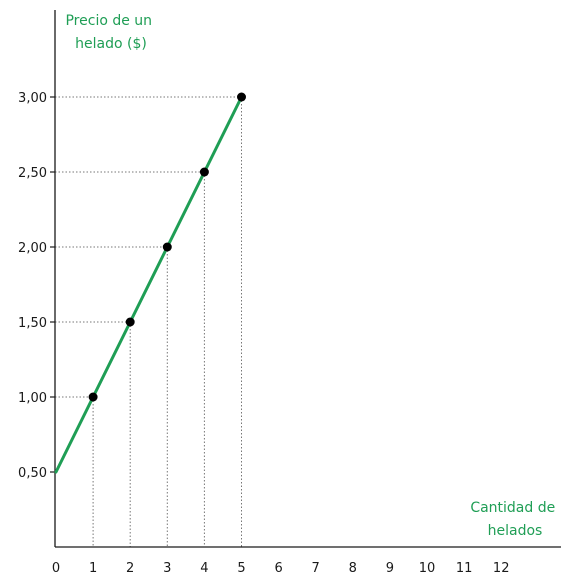 The width and height of the screenshot is (561, 578). I want to click on y-tick-label: 2,00, so click(32, 248).